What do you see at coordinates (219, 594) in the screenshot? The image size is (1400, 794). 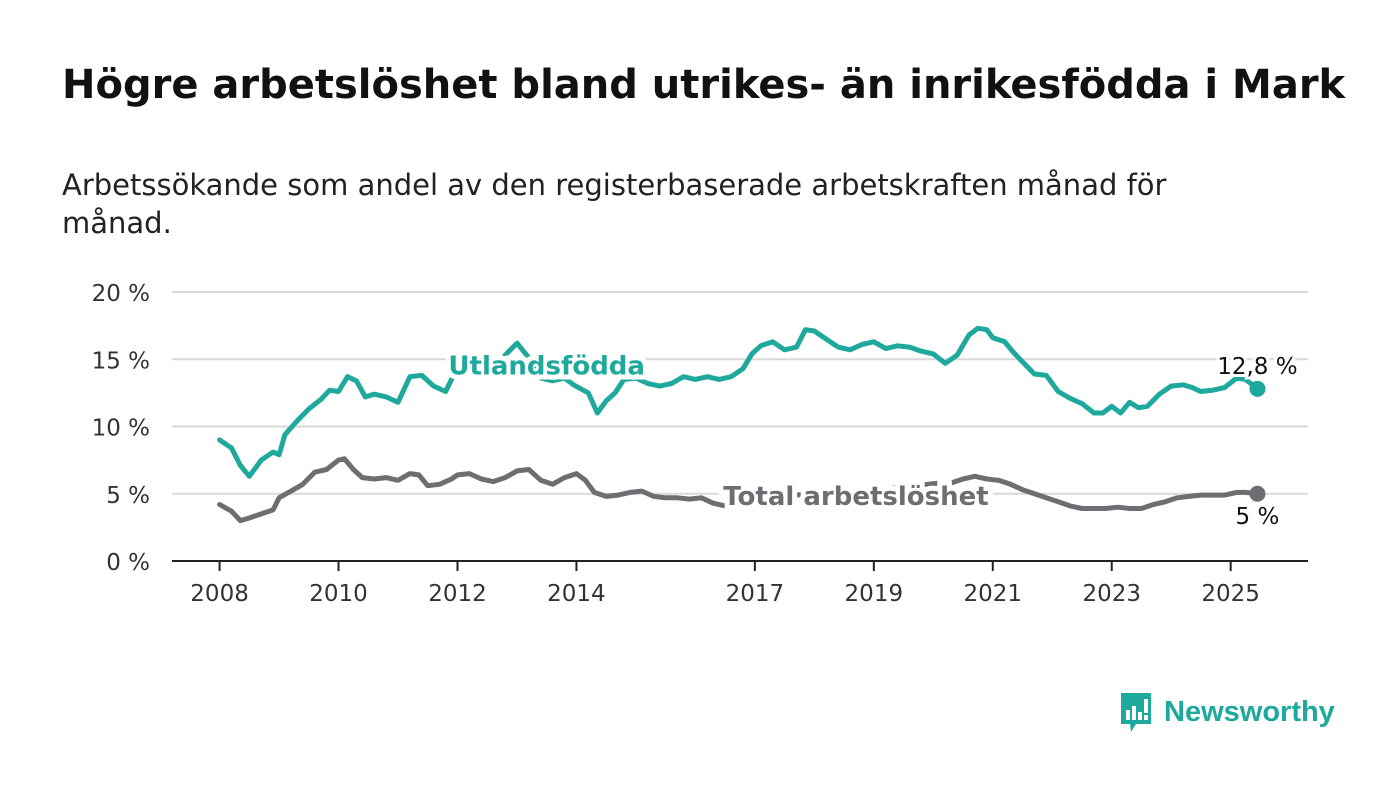 I see `x-tick-label: 2008` at bounding box center [219, 594].